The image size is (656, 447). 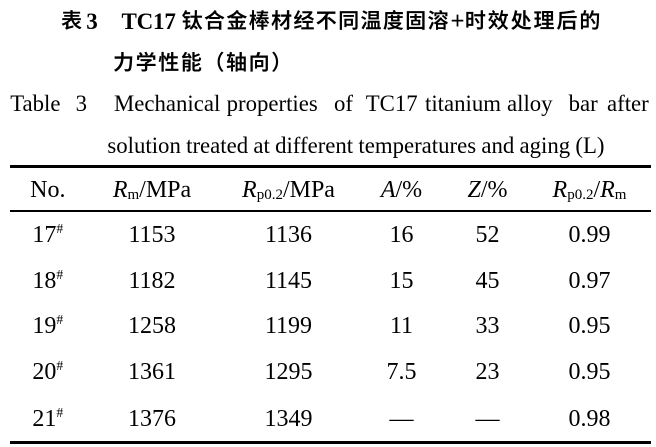 What do you see at coordinates (92, 21) in the screenshot?
I see `svg-text: 3` at bounding box center [92, 21].